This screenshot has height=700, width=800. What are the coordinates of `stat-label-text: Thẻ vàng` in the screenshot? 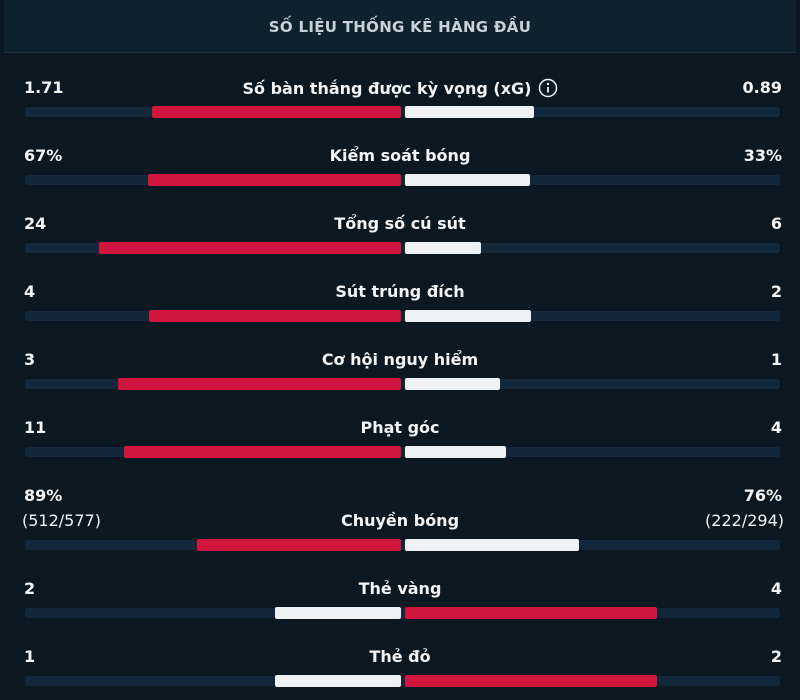 It's located at (400, 588).